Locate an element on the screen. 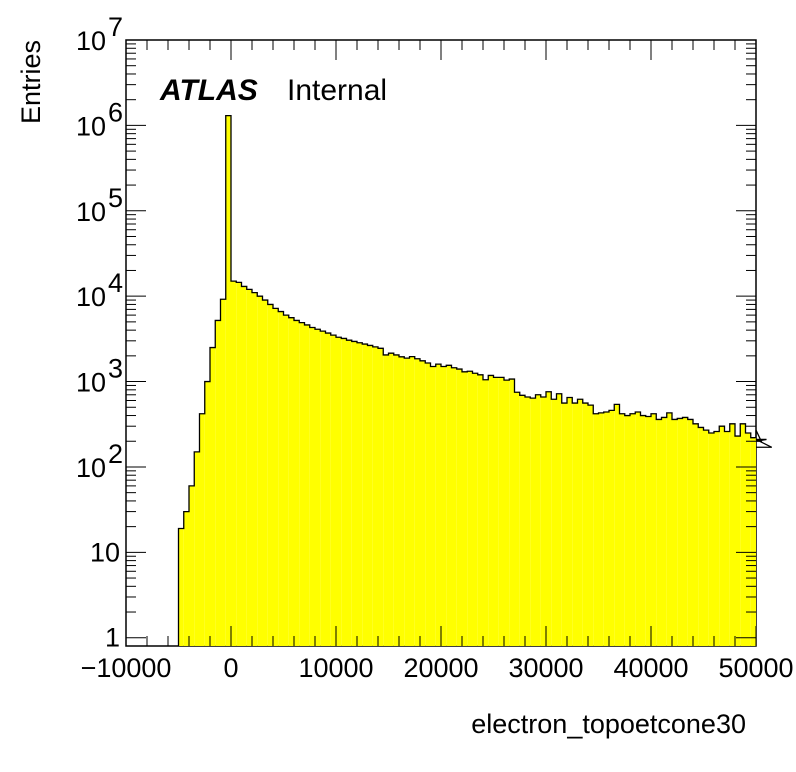 This screenshot has width=796, height=772. y-tick-exponent: 2 is located at coordinates (115, 454).